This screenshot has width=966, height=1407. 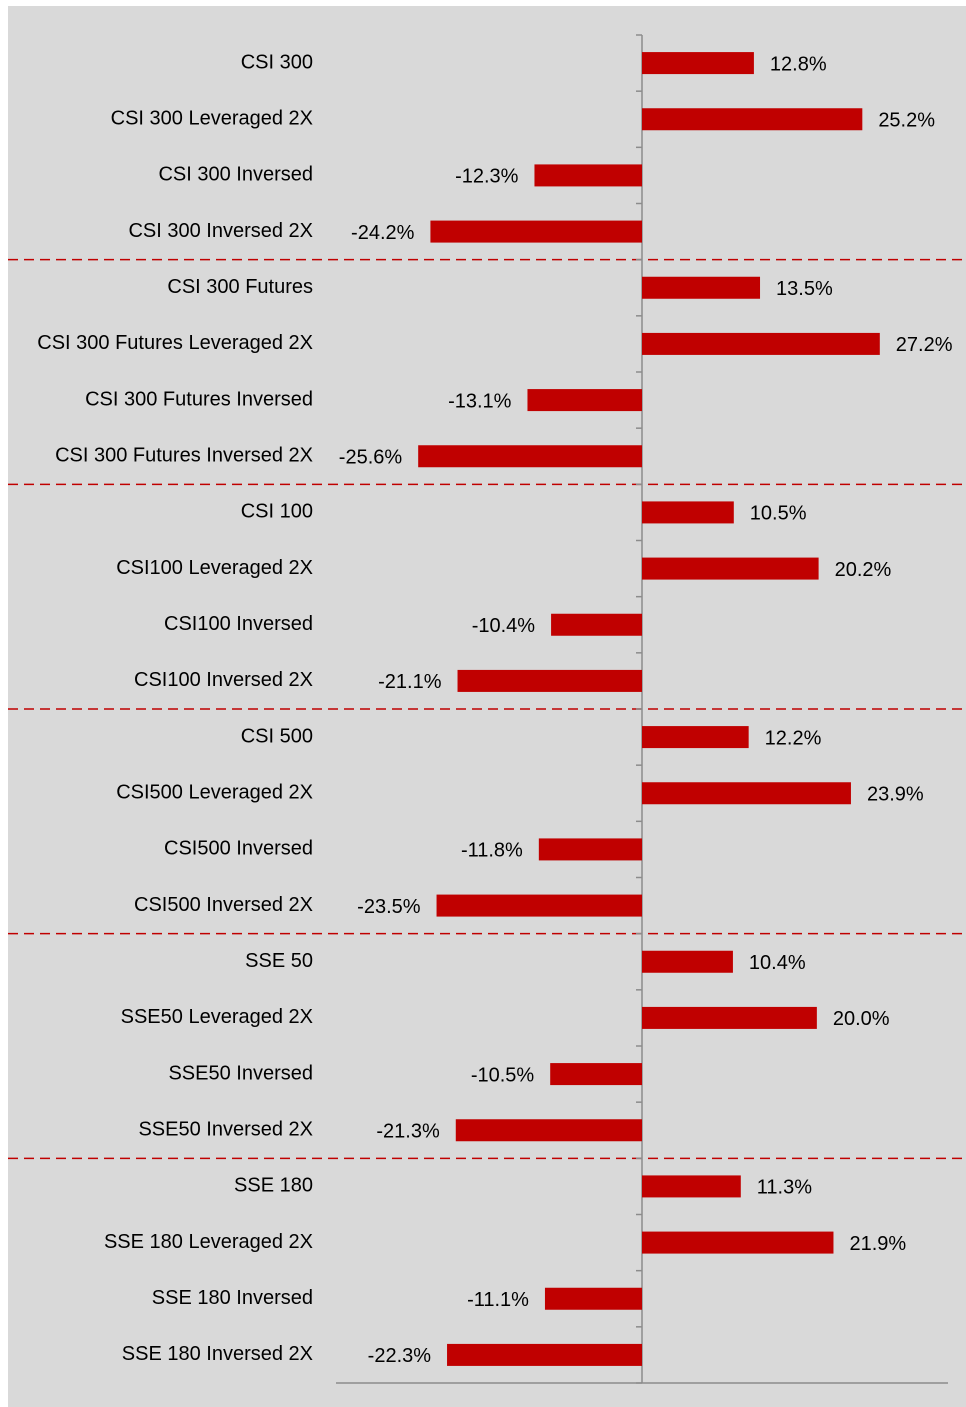 I want to click on category-label: CSI 300 Futures Inversed, so click(x=199, y=399).